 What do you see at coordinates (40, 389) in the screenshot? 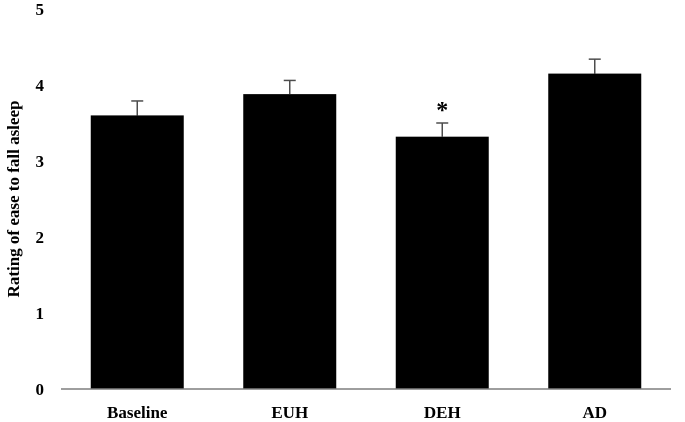
I see `y-tick-label: 0` at bounding box center [40, 389].